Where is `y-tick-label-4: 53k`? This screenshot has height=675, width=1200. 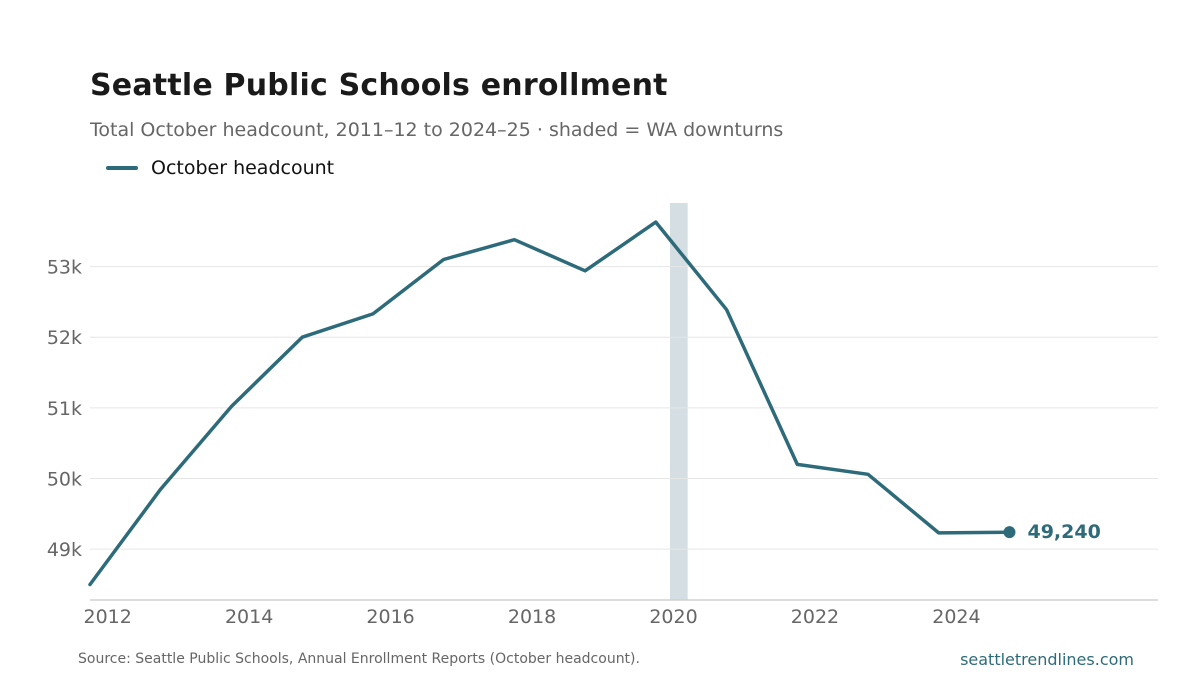
y-tick-label-4: 53k is located at coordinates (64, 268).